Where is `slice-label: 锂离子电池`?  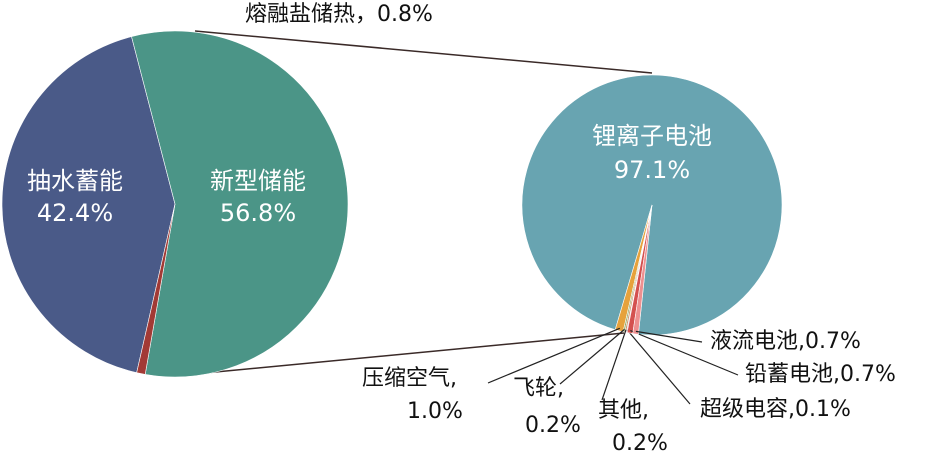 slice-label: 锂离子电池 is located at coordinates (652, 136).